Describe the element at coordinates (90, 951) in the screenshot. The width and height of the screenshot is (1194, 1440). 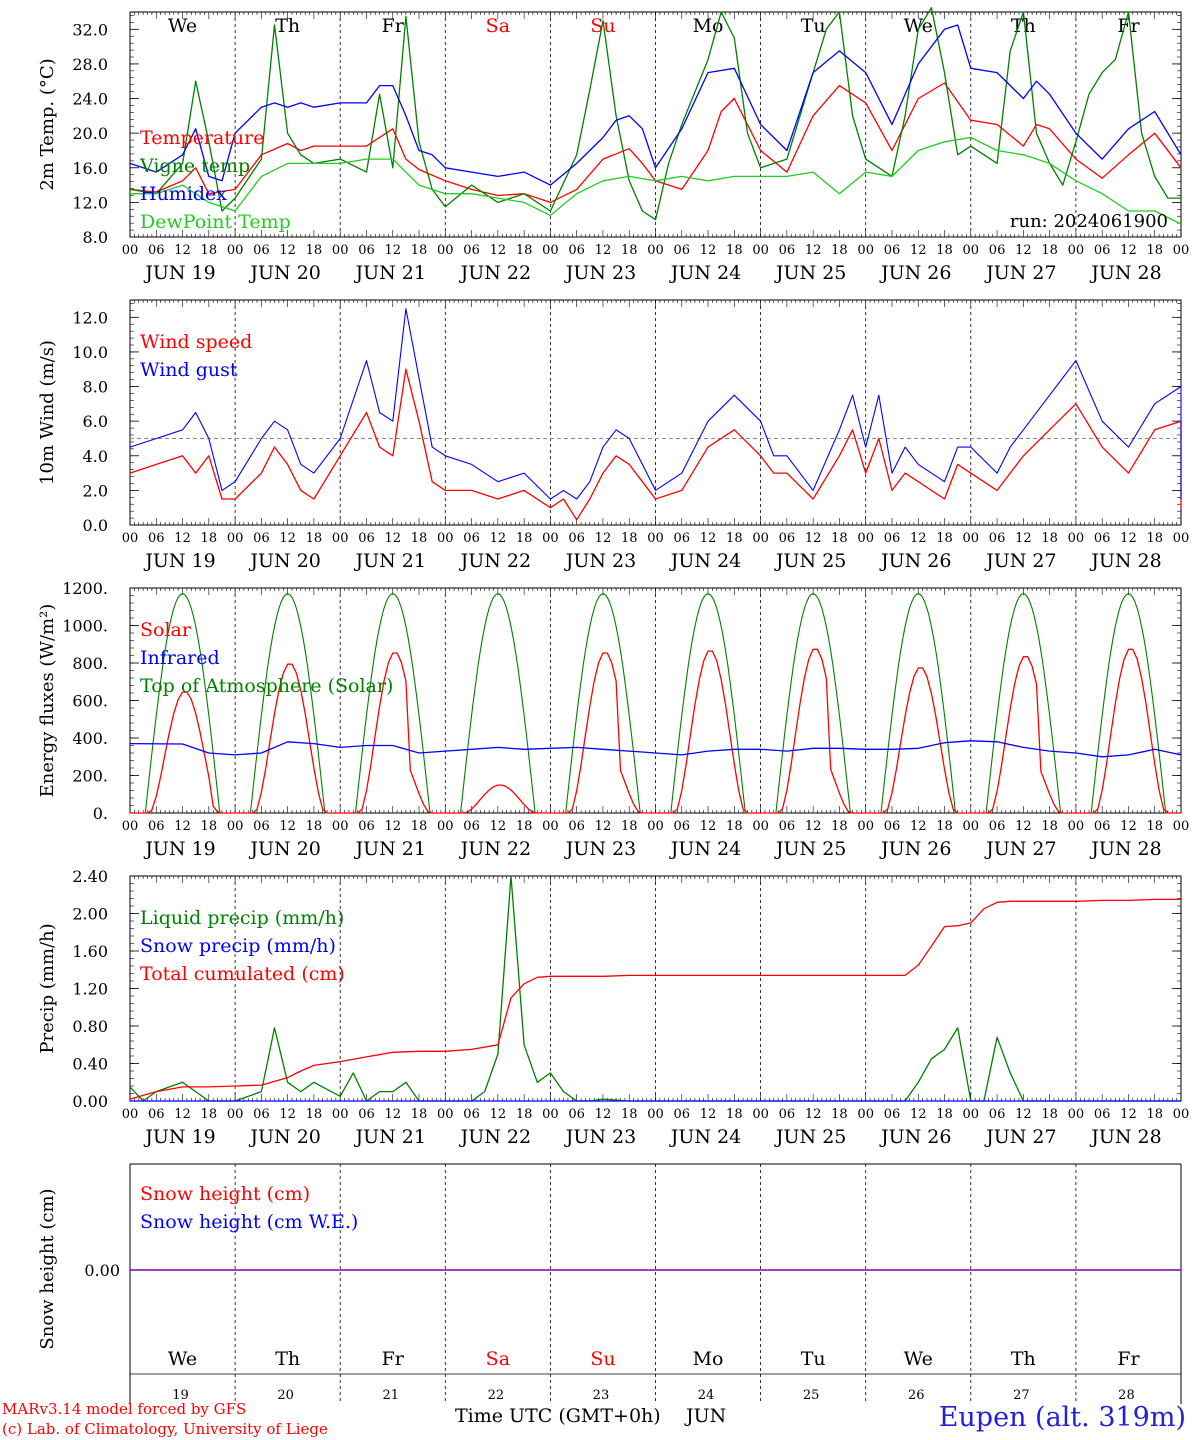
I see `y-tick-label: 1.60` at that location.